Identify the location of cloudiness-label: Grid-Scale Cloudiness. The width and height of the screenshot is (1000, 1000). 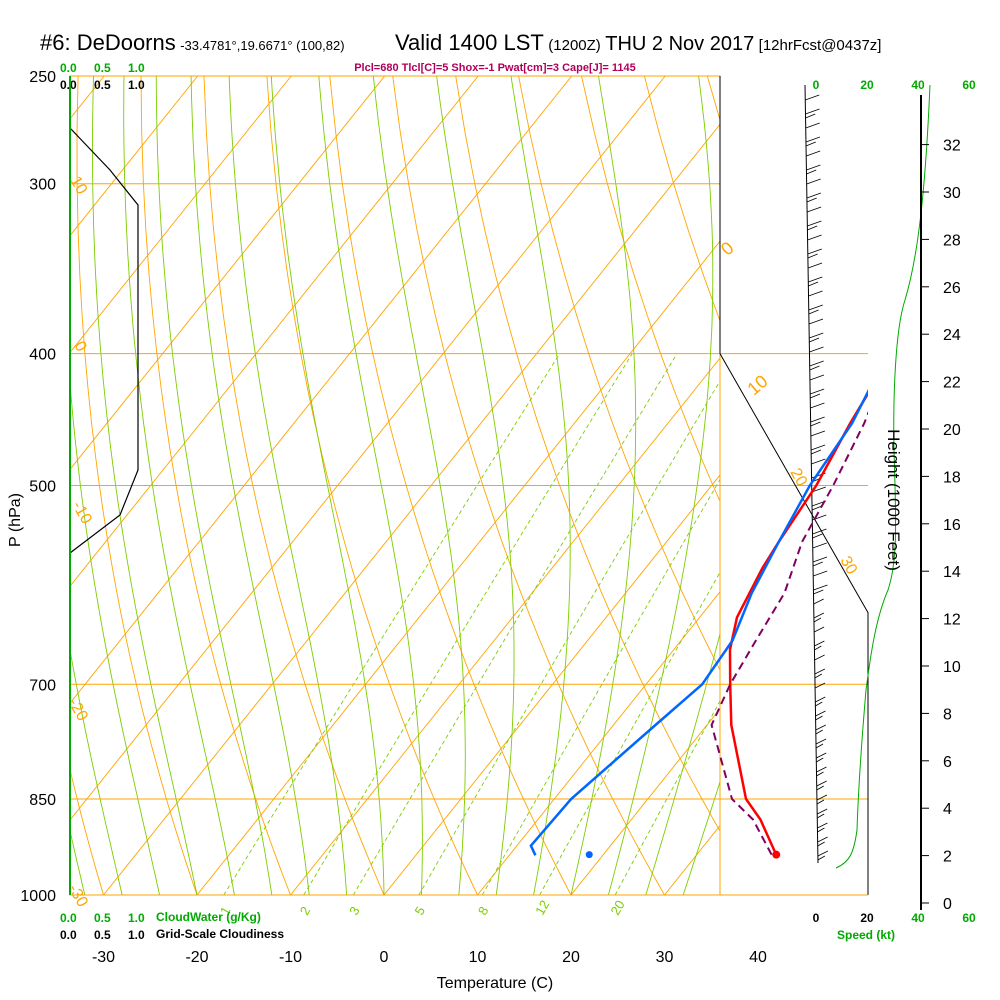
(220, 934).